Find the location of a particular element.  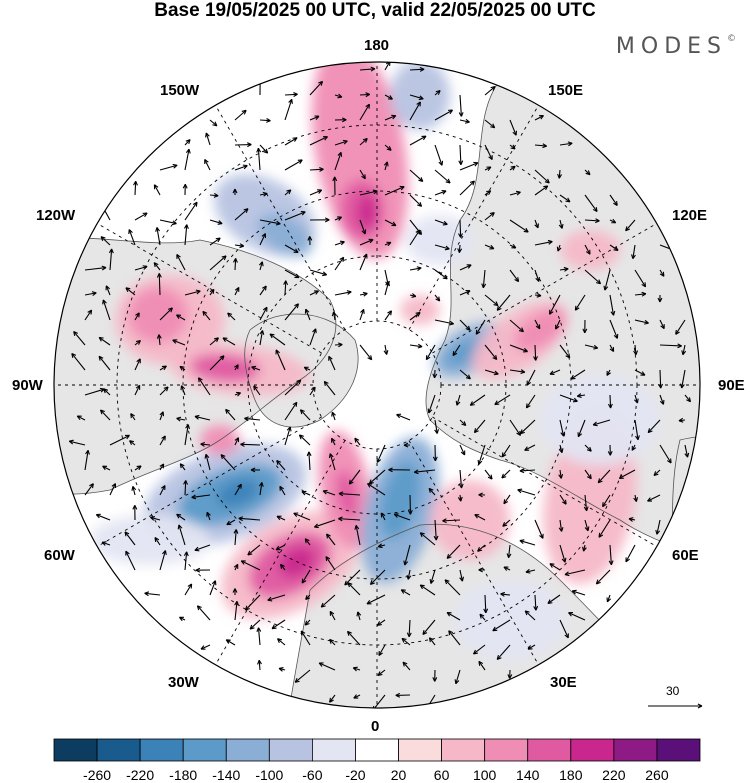

colorbar-swatch is located at coordinates (290, 750).